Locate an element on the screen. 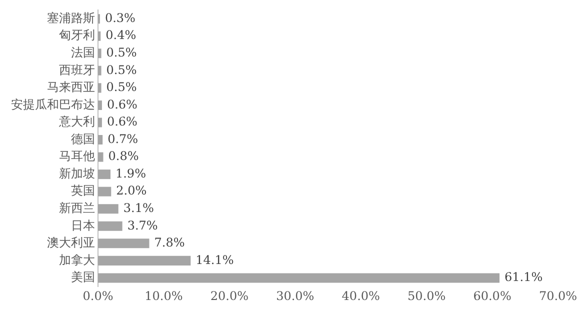  y-tick-label: 法国 is located at coordinates (83, 53).